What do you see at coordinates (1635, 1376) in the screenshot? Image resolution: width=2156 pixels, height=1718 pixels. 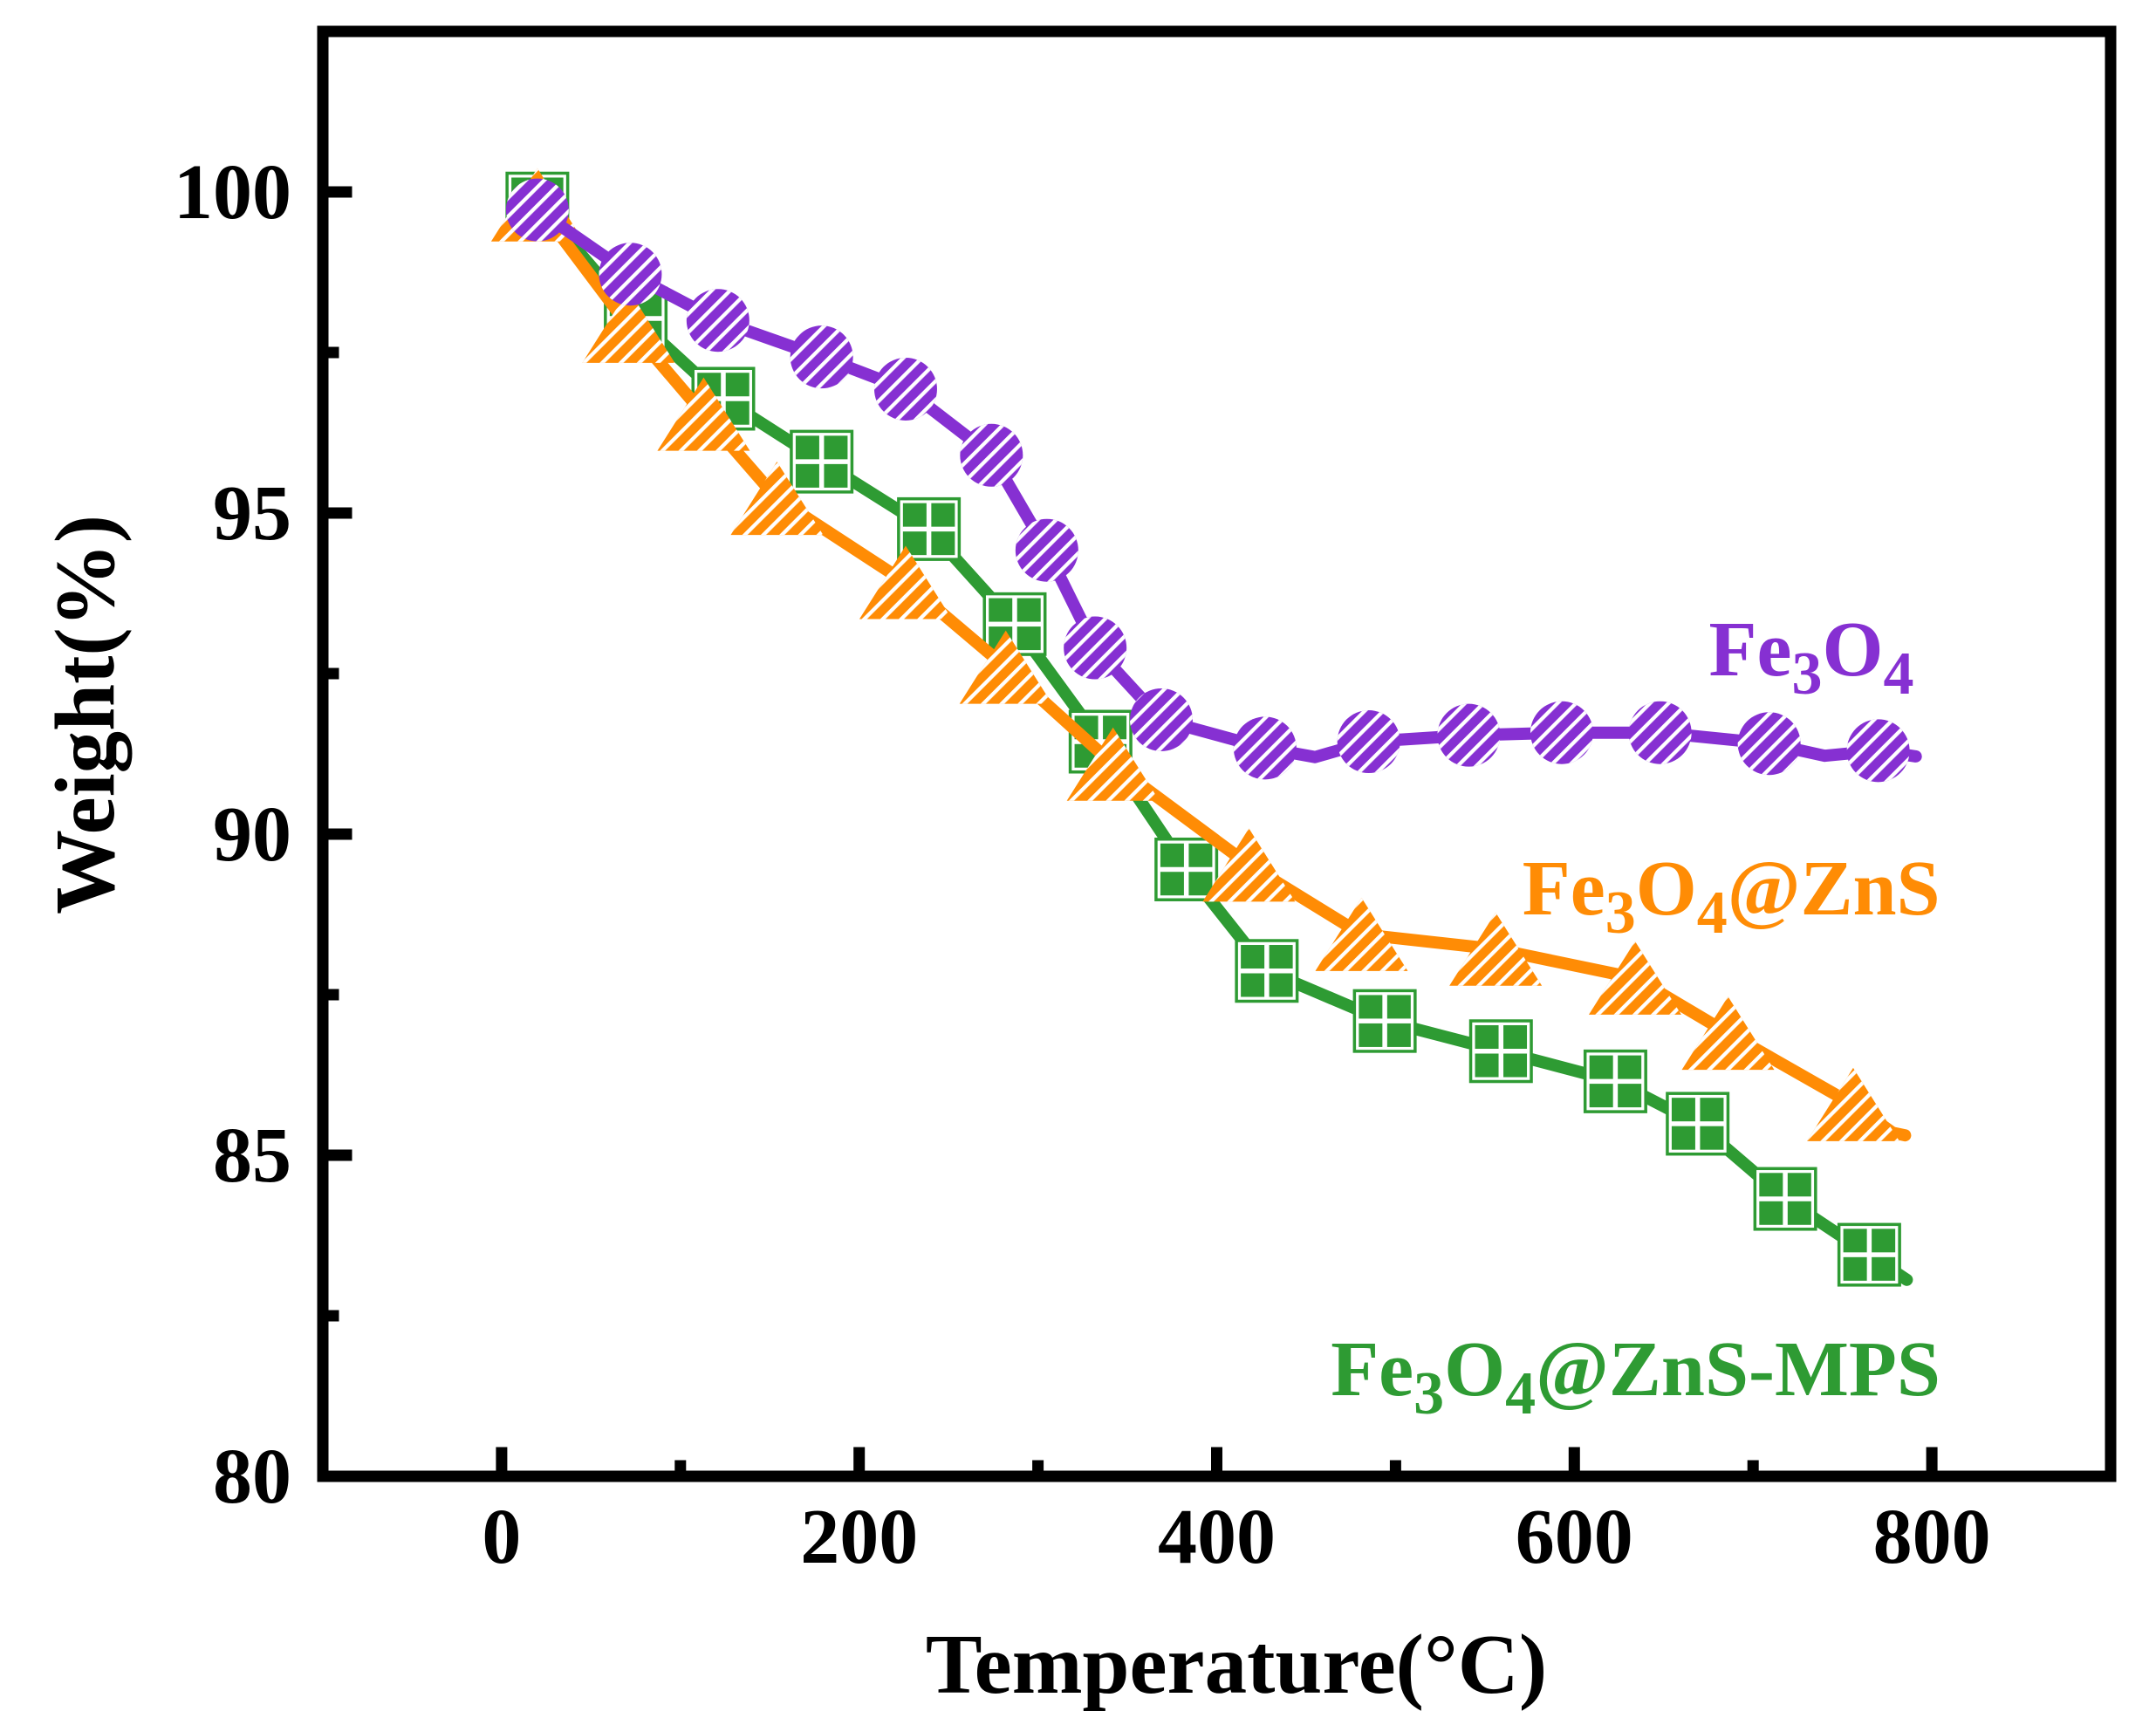 I see `series-label: Fe3O4@ZnS-MPS` at bounding box center [1635, 1376].